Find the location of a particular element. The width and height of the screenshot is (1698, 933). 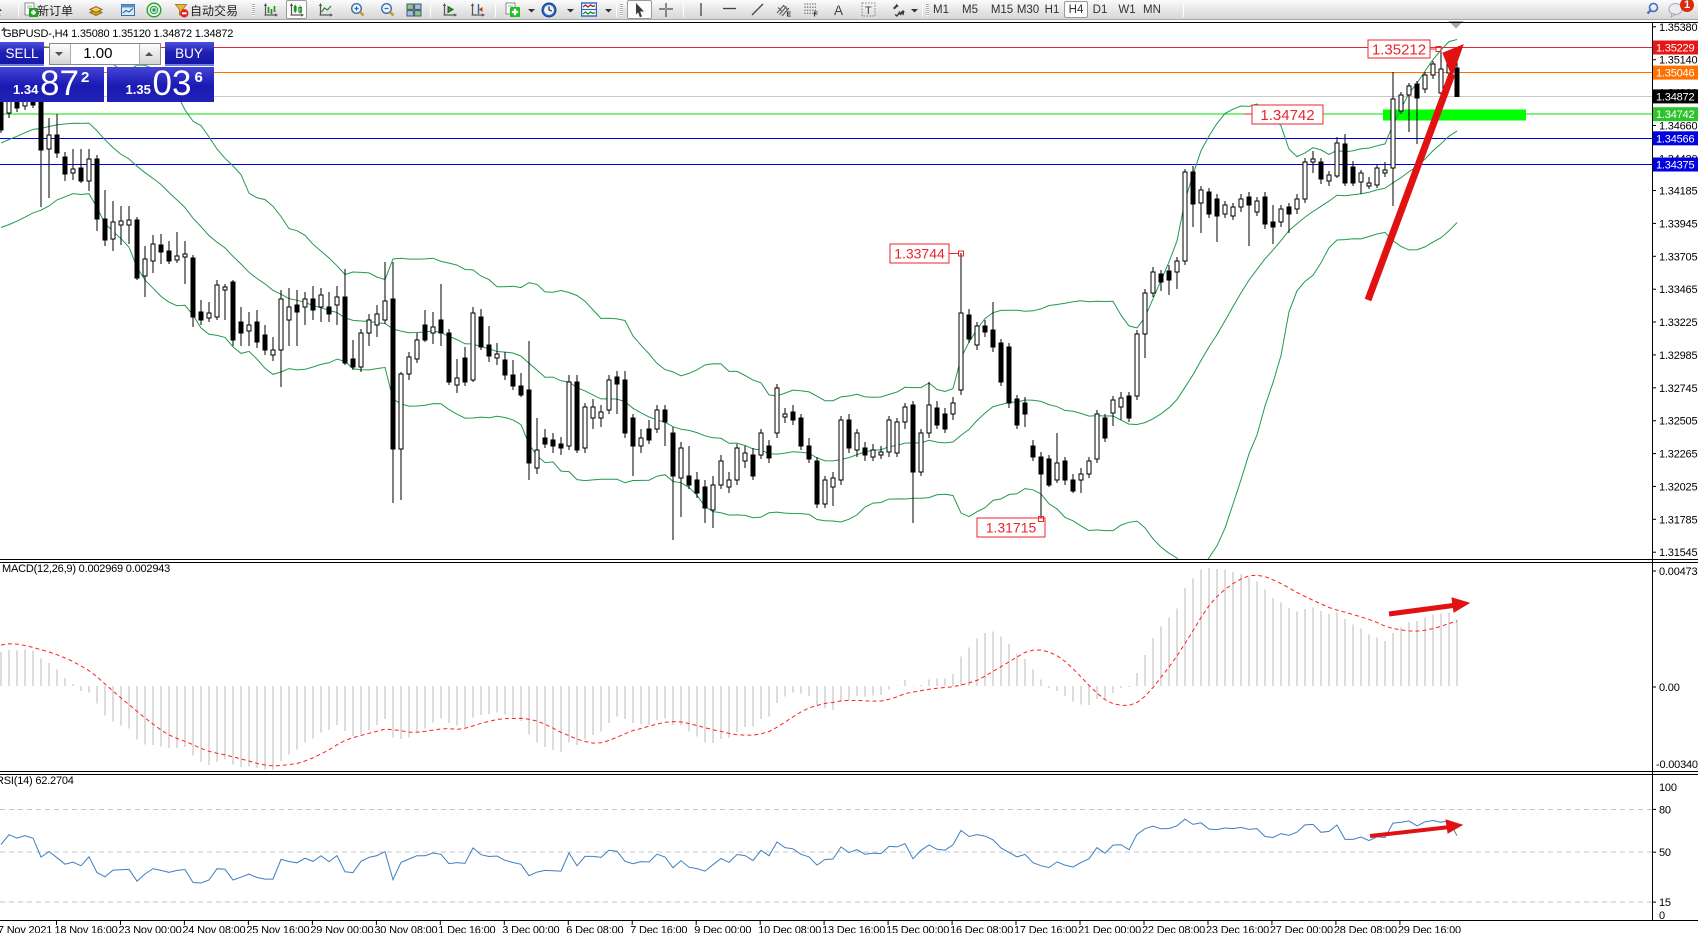

svg-text: 1.33465 is located at coordinates (1678, 290).